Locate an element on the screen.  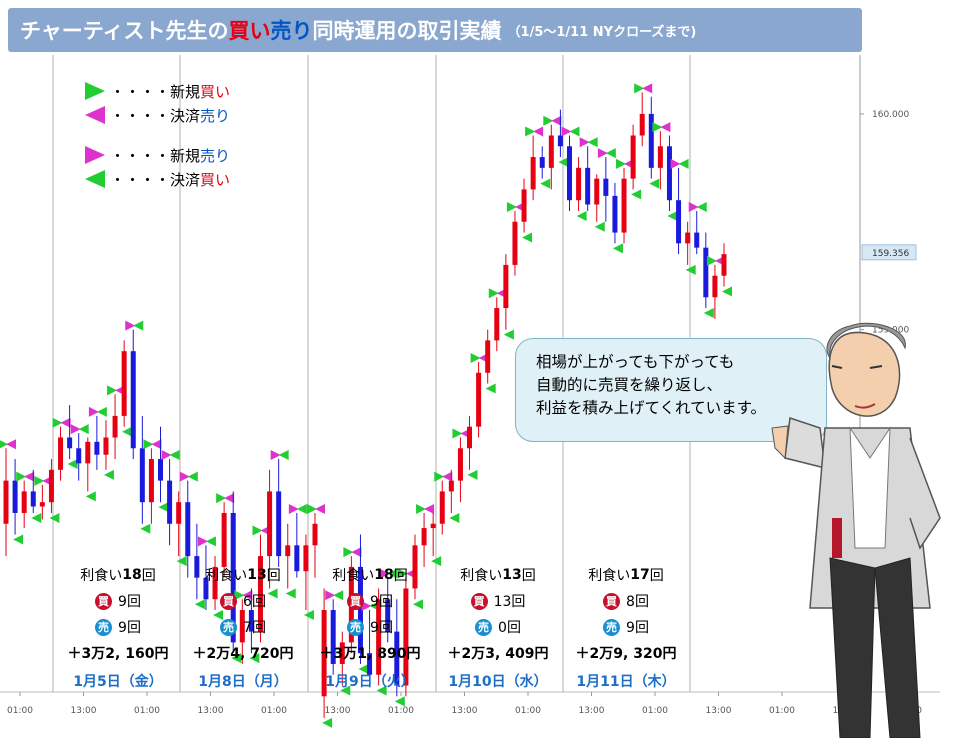
day-stats: 利食い 13 回 買 6回 売 7回 ＋2万4, 720円 1月8日（月） is located at coordinates (243, 628).